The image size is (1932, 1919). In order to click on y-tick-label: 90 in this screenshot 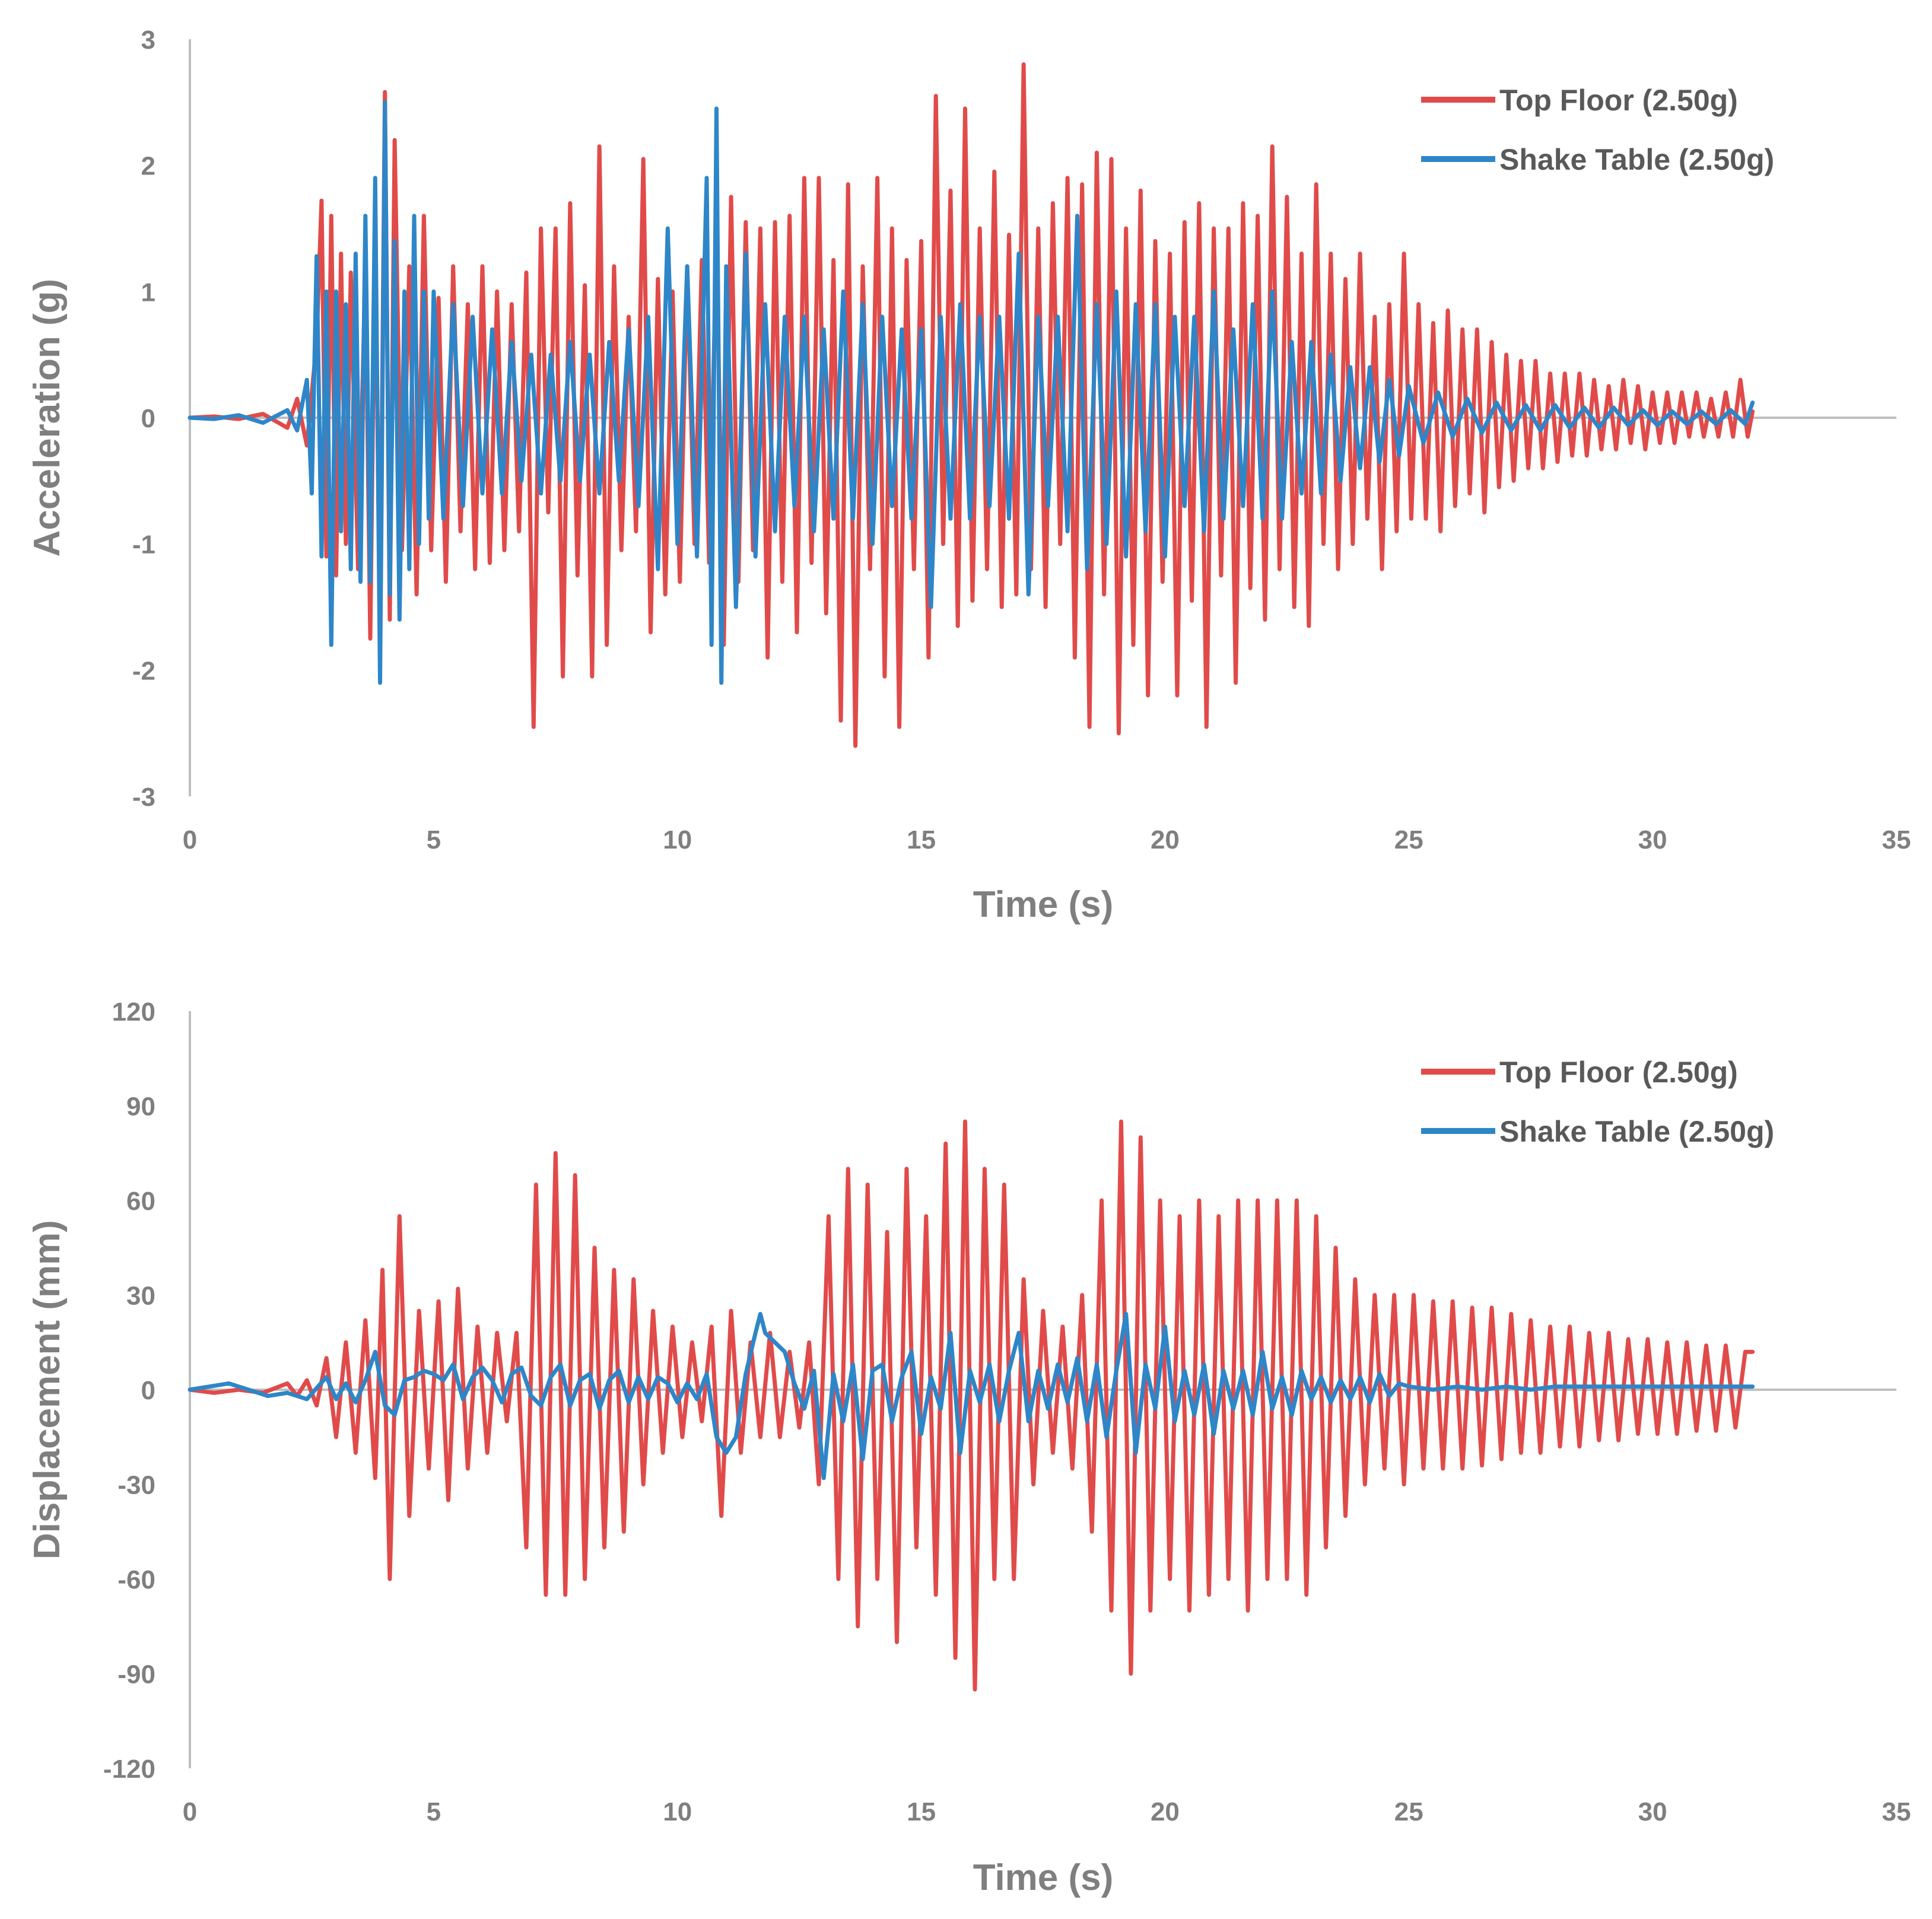, I will do `click(140, 1106)`.